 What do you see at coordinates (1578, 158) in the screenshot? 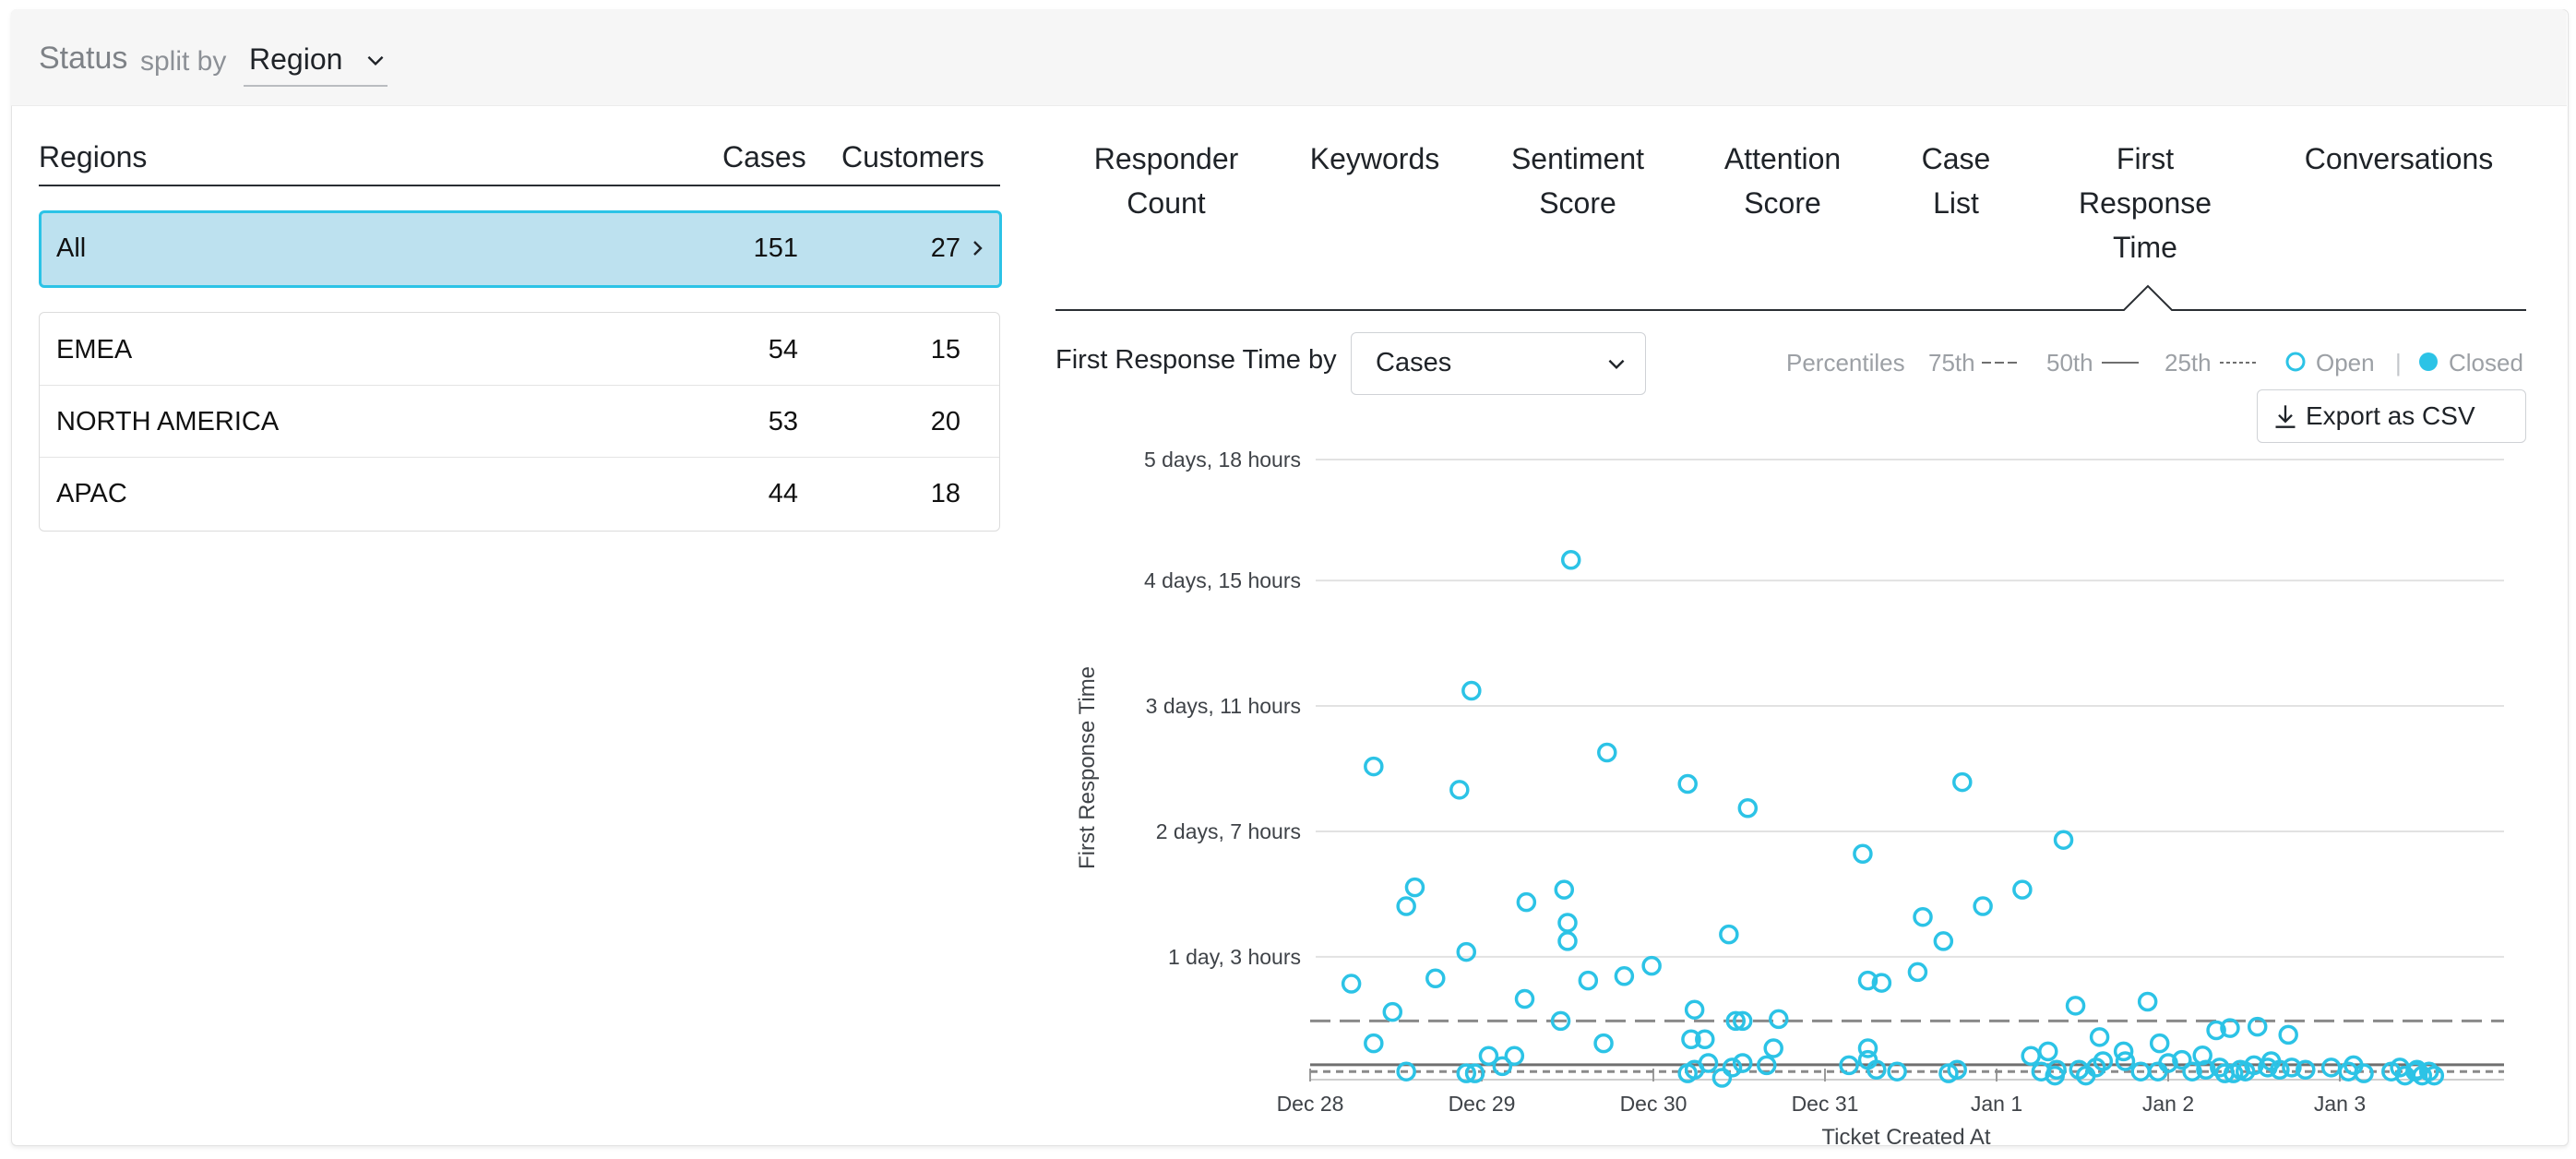
I see `tab-label: Sentiment` at bounding box center [1578, 158].